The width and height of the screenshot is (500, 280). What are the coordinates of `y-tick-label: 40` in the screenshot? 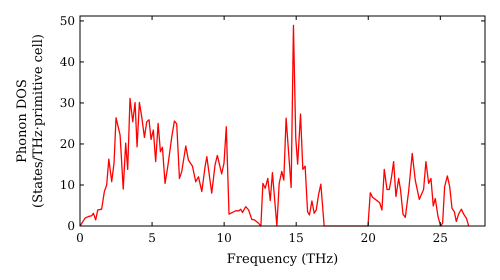 It's located at (67, 61).